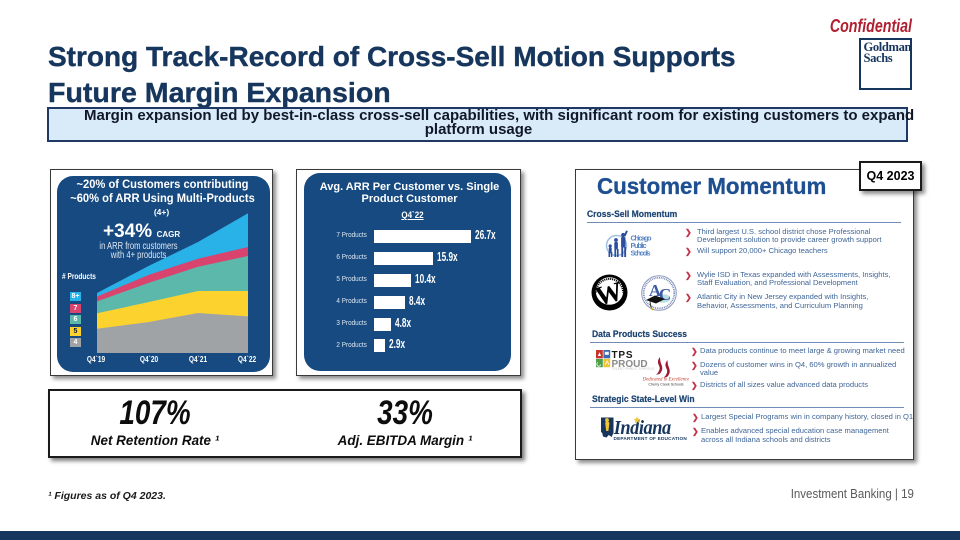  I want to click on svg-text: Schools, so click(641, 253).